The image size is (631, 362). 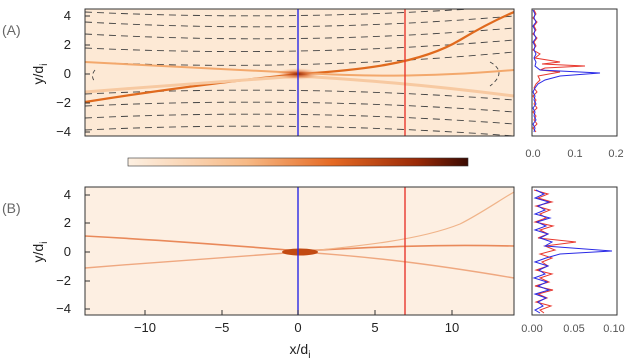 I want to click on panel-b-x-ticks, so click(x=298, y=312).